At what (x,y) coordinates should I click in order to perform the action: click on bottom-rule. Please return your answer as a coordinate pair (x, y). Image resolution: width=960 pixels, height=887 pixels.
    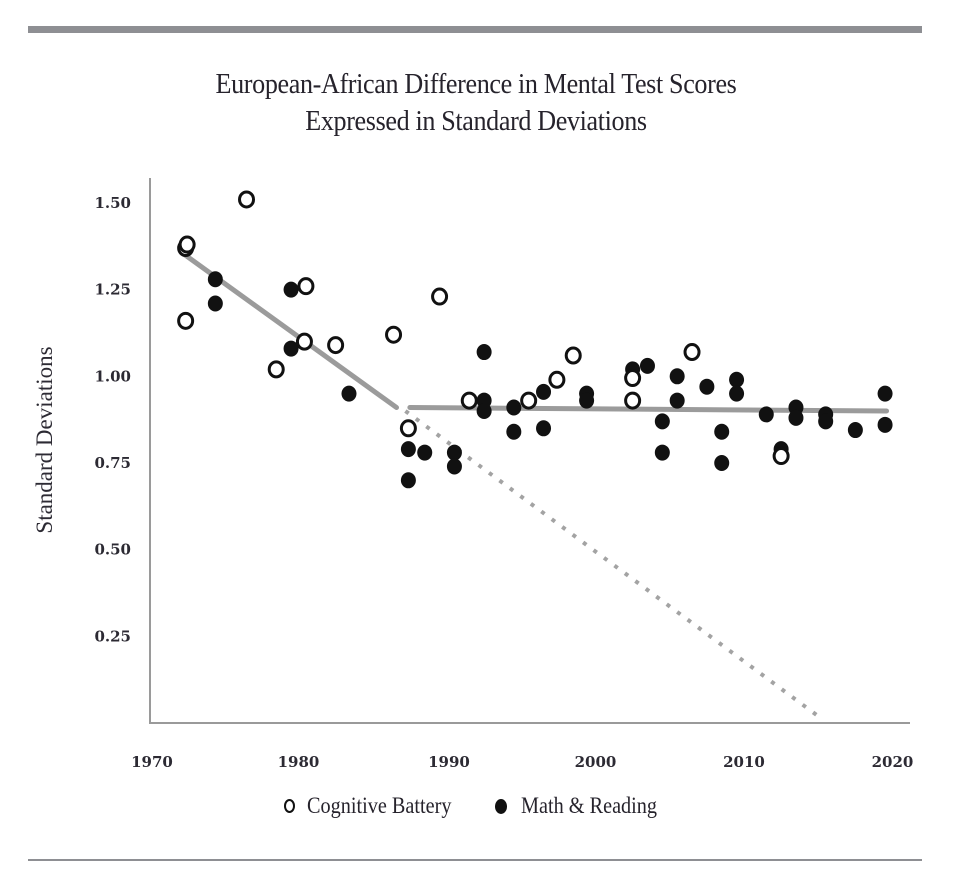
    Looking at the image, I should click on (475, 860).